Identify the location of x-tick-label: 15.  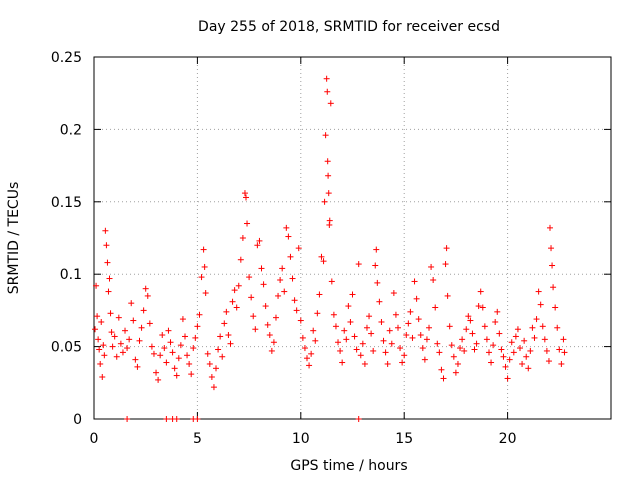
(404, 439).